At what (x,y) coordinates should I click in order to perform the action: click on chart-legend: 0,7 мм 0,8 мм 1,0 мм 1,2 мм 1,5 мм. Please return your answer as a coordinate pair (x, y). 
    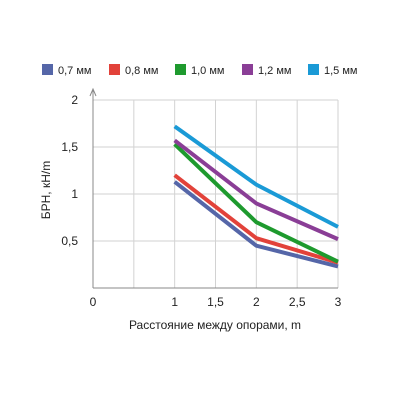
    Looking at the image, I should click on (199, 70).